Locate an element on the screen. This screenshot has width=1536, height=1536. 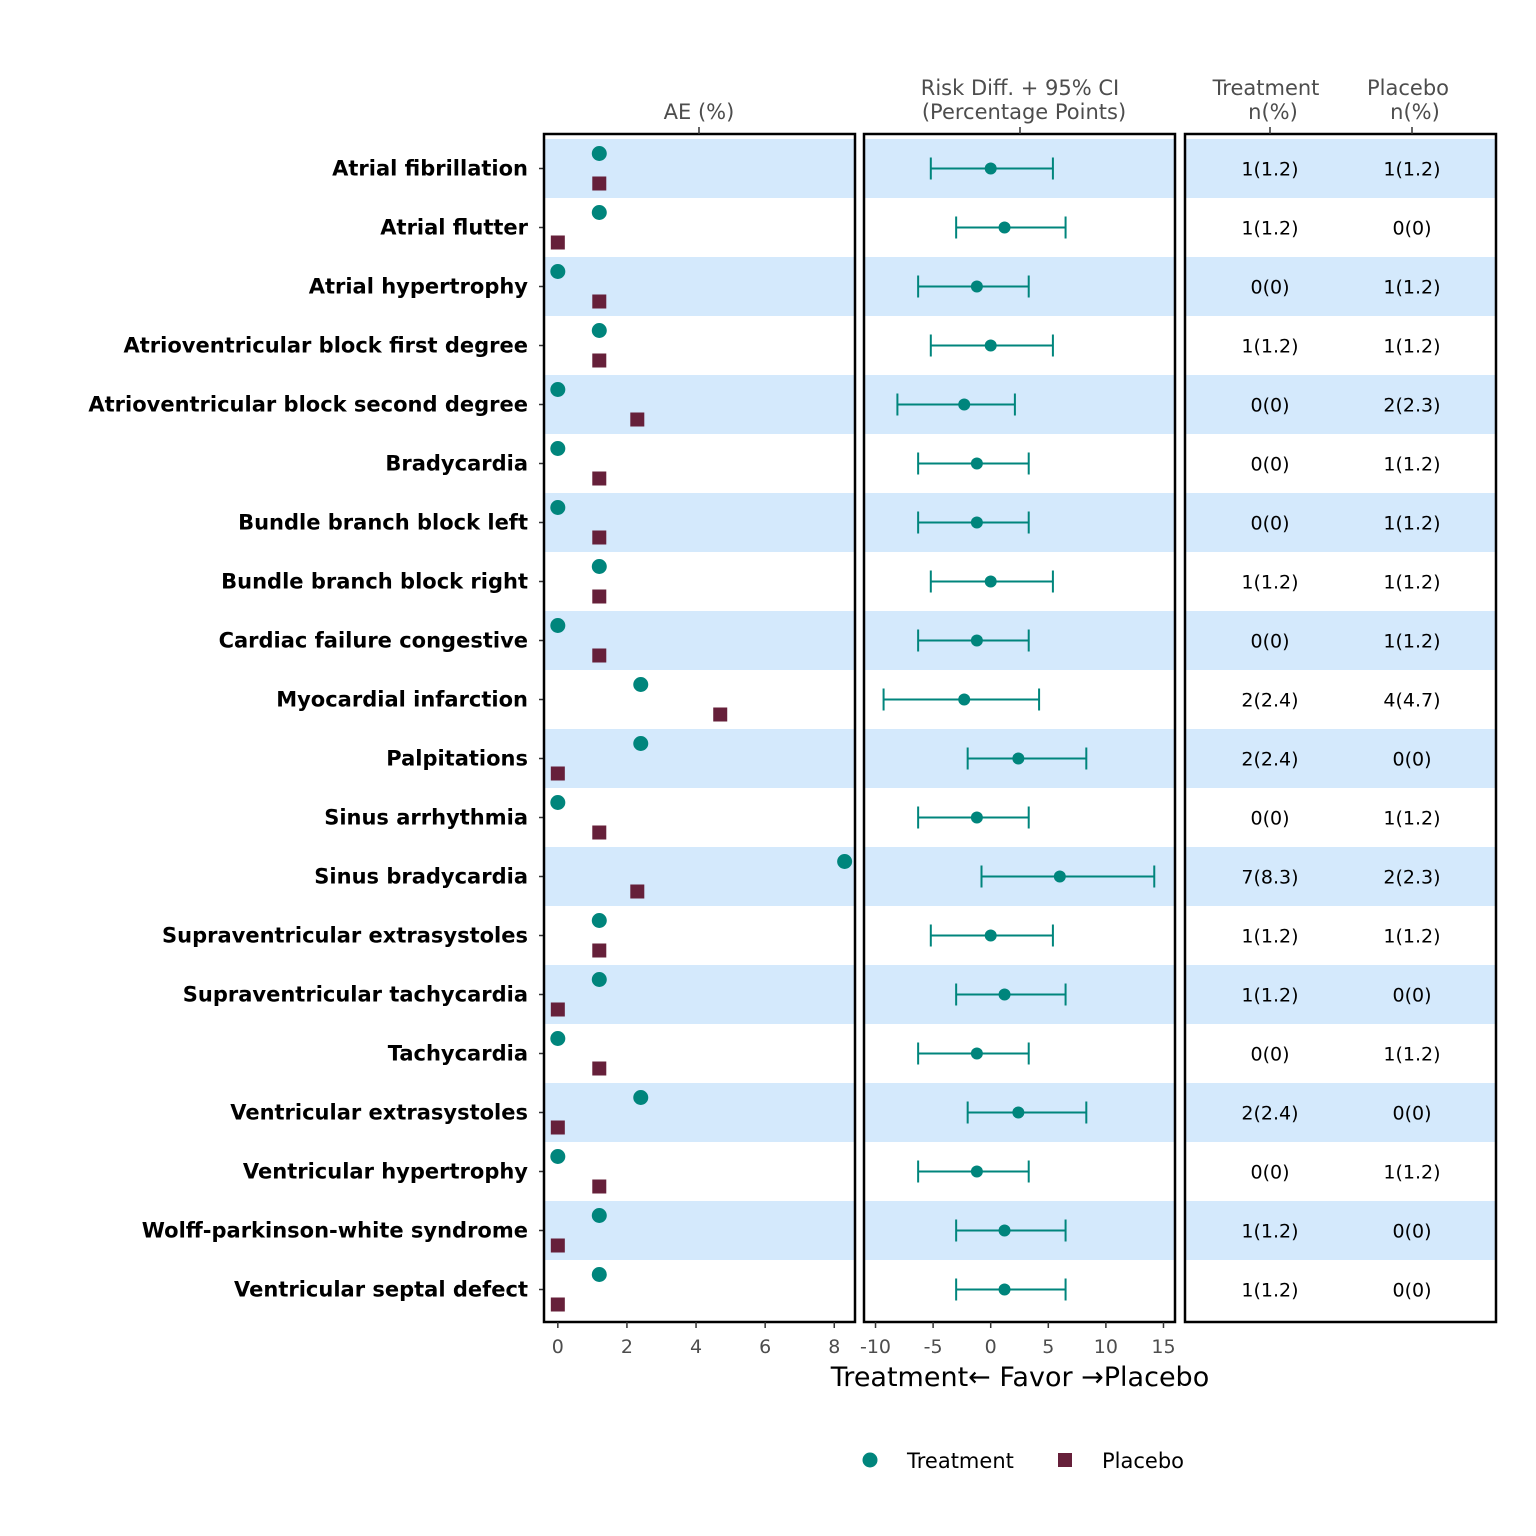
risk-panel-title-line1: Risk Diff. + 95% CI is located at coordinates (1020, 88).